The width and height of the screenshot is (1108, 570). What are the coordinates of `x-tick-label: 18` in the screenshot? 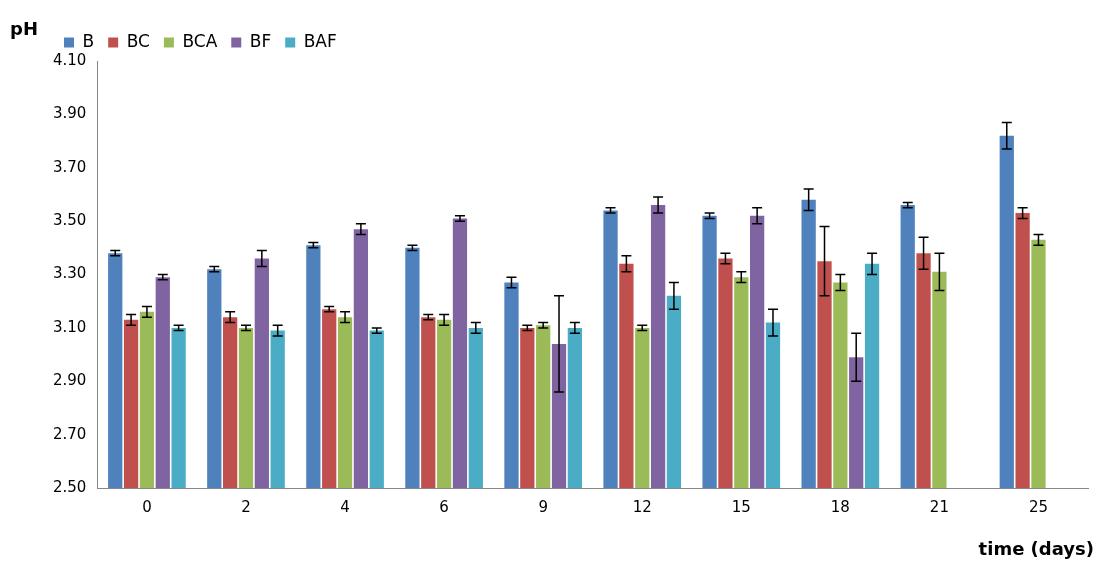 It's located at (840, 506).